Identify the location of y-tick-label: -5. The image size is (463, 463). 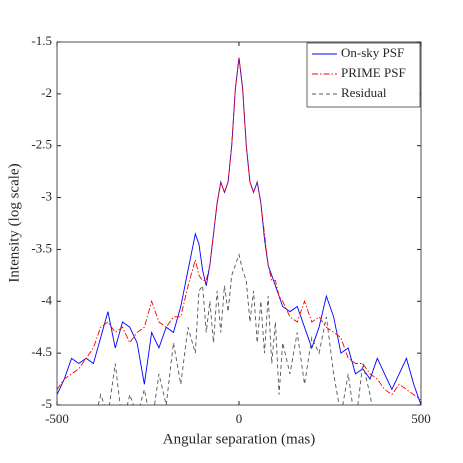
(46, 403).